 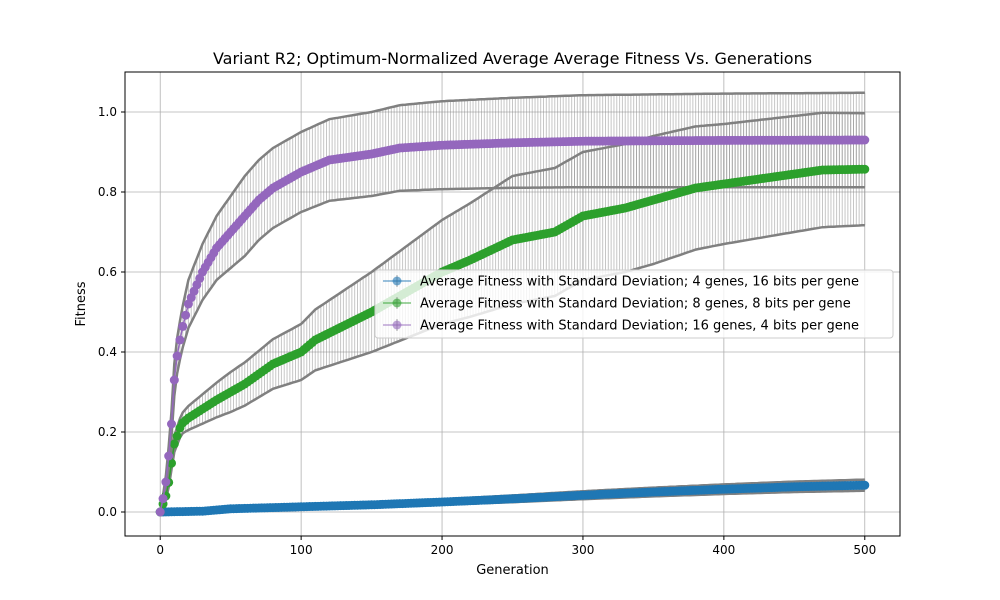 What do you see at coordinates (107, 192) in the screenshot?
I see `y-tick-label: 0.8` at bounding box center [107, 192].